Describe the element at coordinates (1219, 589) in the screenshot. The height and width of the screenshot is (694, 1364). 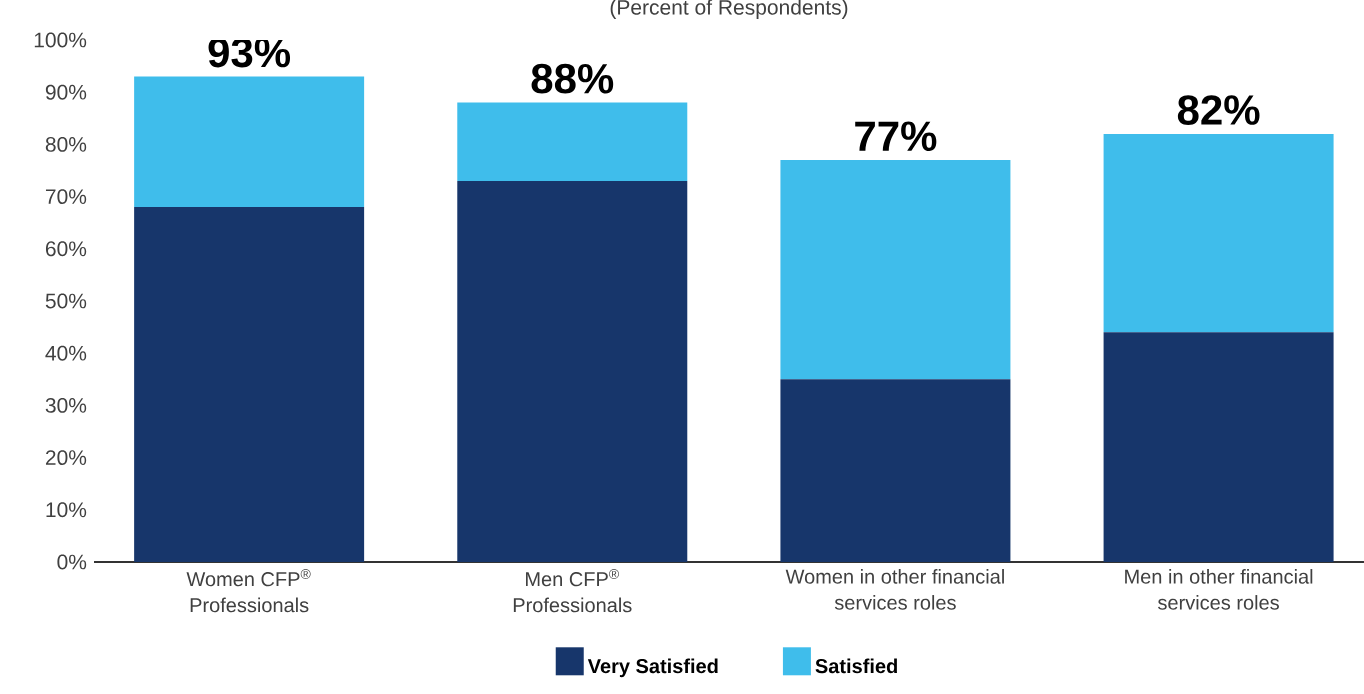
I see `x-tick-label: Men in other financial services roles` at that location.